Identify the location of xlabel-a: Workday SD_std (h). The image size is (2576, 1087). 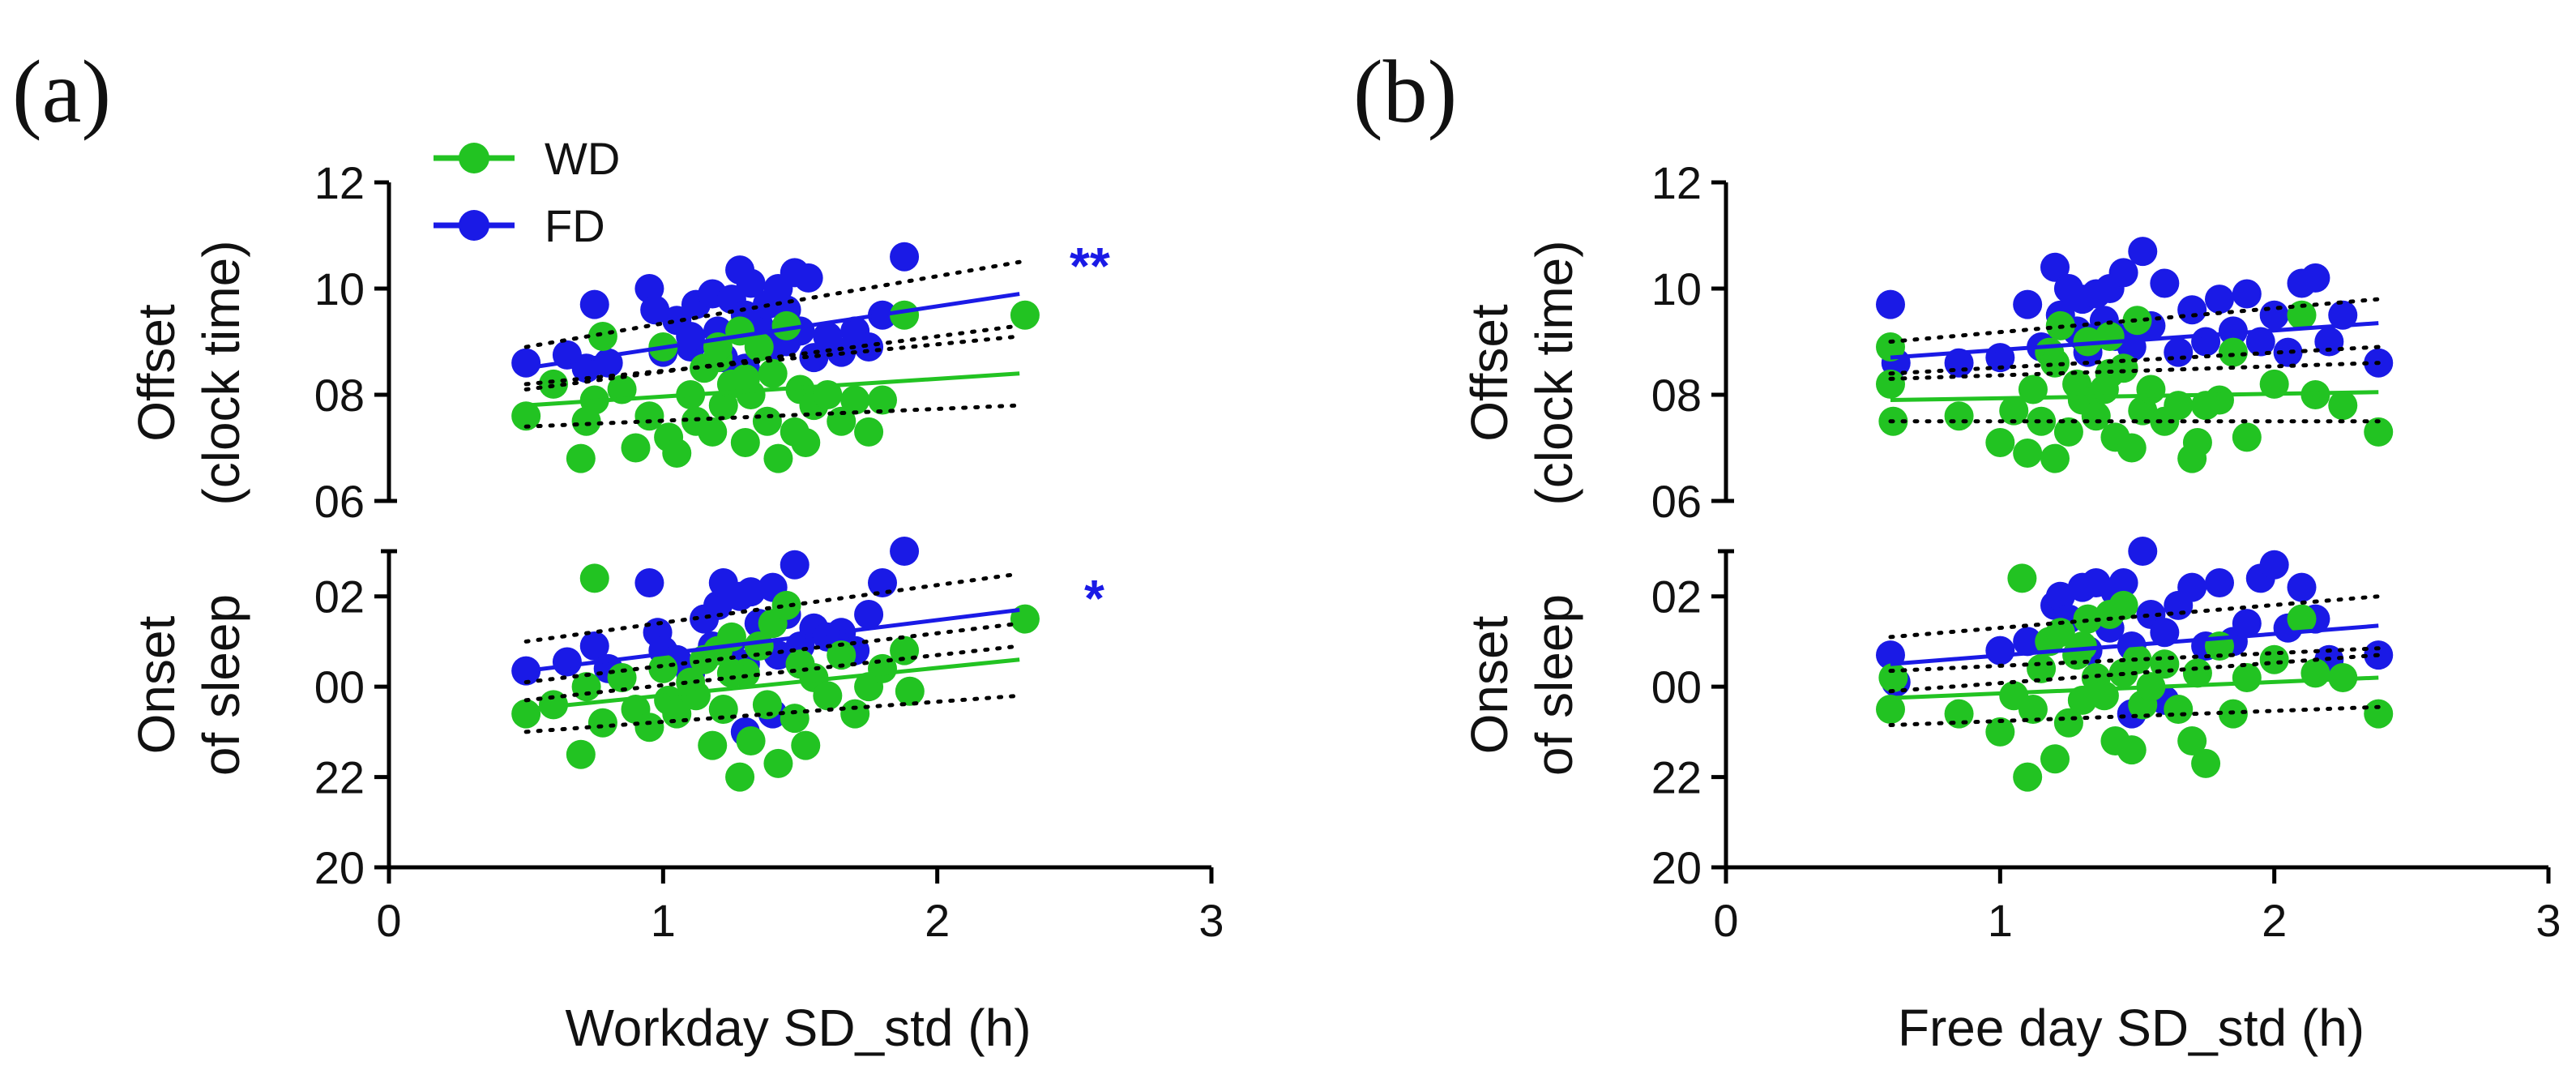
(799, 1028).